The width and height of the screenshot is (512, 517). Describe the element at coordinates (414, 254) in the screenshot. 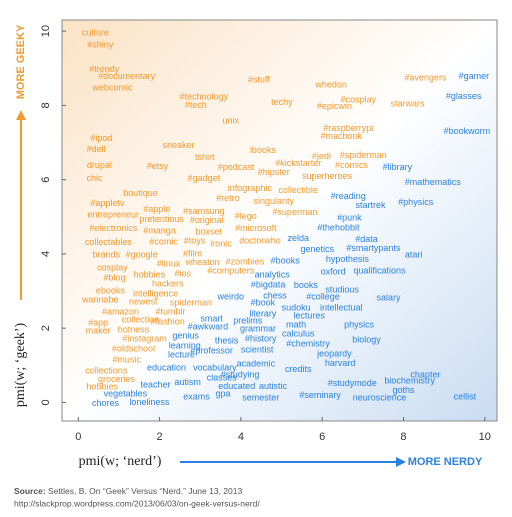

I see `word: atari` at that location.